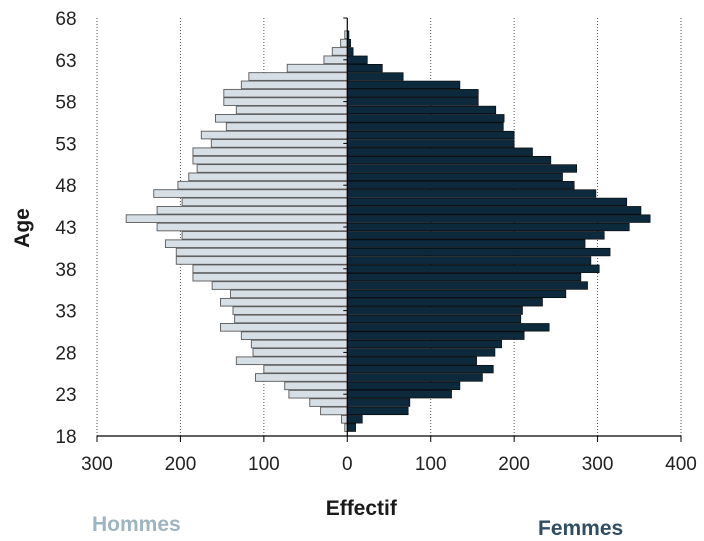 The image size is (704, 541). What do you see at coordinates (136, 524) in the screenshot?
I see `legend-hommes: Hommes` at bounding box center [136, 524].